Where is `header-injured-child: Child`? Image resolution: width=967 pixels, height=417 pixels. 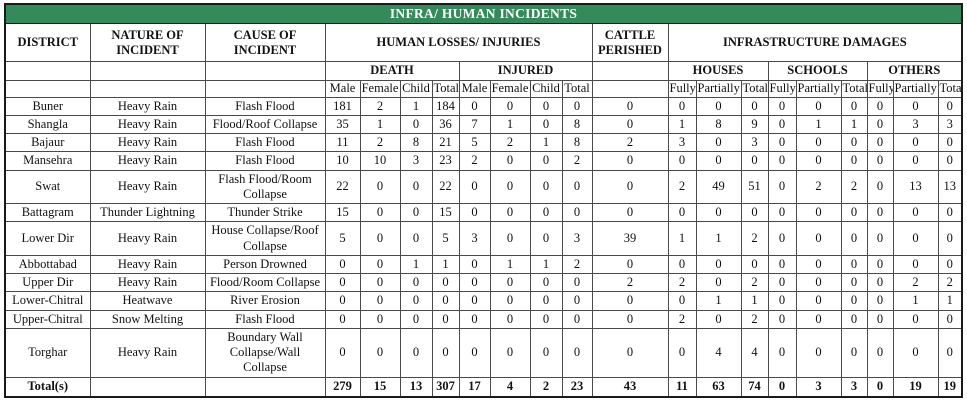
header-injured-child: Child is located at coordinates (546, 88).